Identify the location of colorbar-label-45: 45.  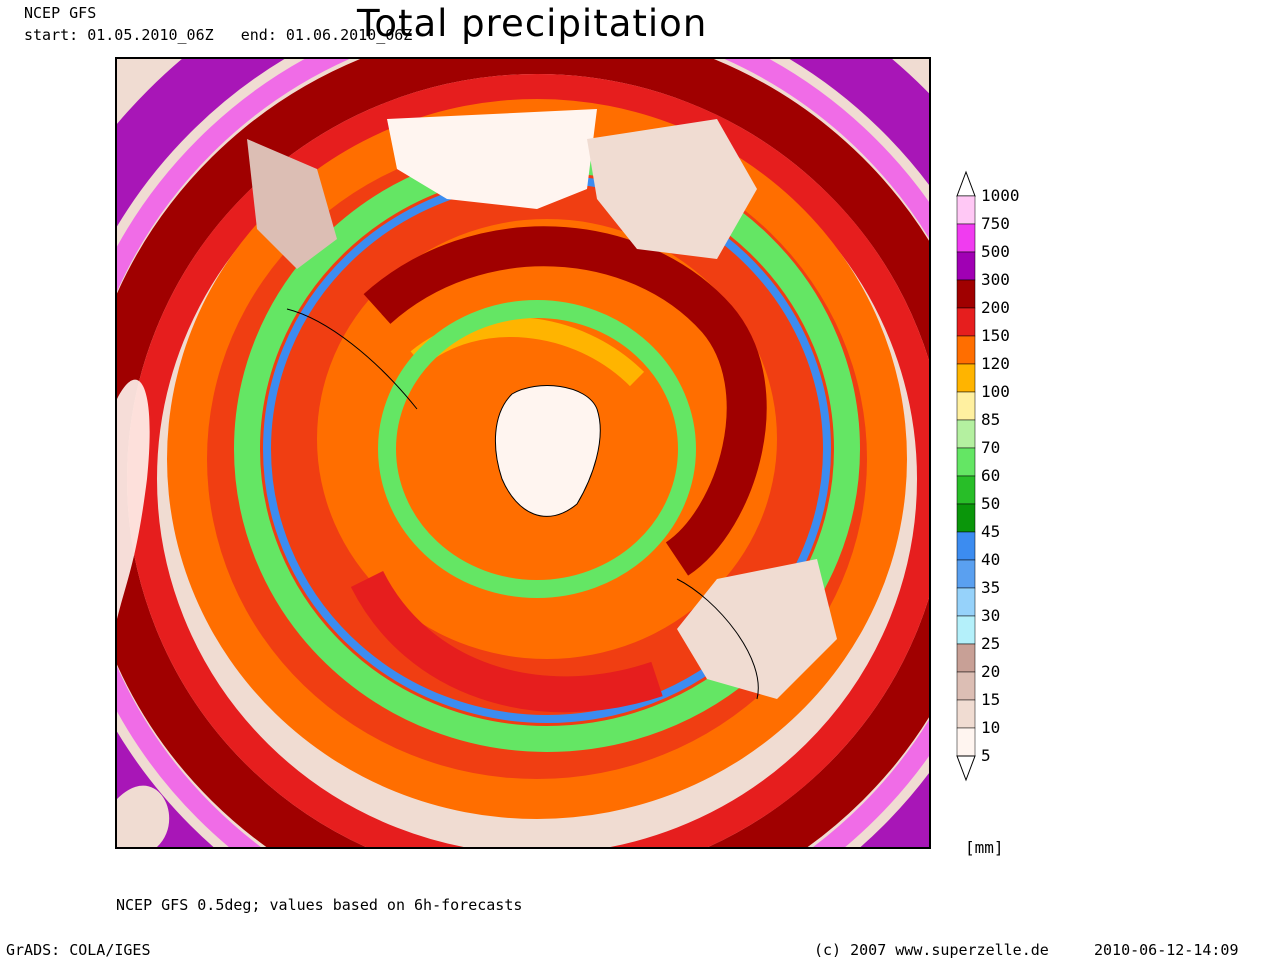
(991, 531).